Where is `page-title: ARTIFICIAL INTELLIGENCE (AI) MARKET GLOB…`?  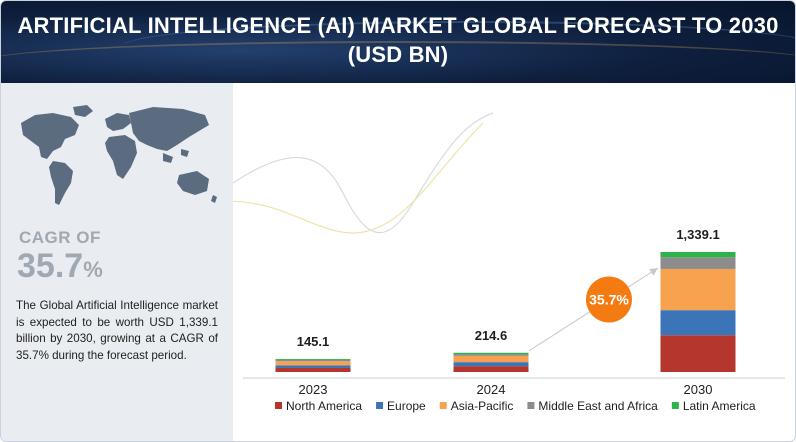 page-title: ARTIFICIAL INTELLIGENCE (AI) MARKET GLOB… is located at coordinates (398, 40).